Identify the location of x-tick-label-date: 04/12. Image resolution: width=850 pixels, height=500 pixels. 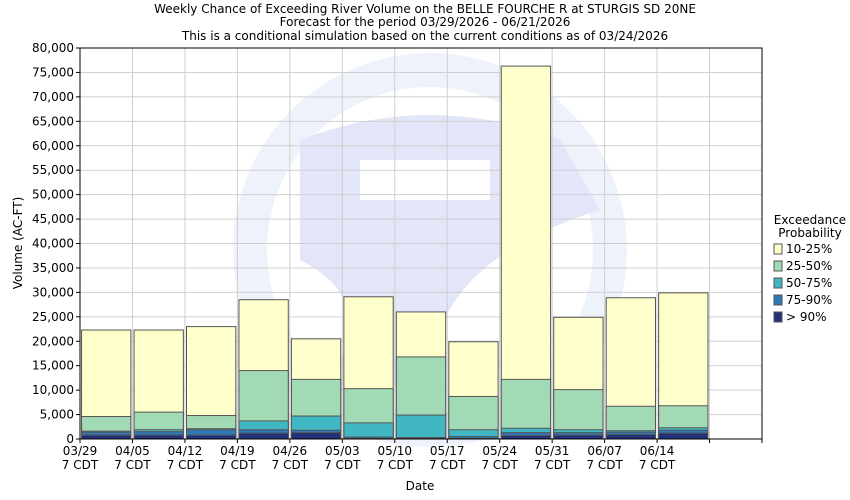
(185, 451).